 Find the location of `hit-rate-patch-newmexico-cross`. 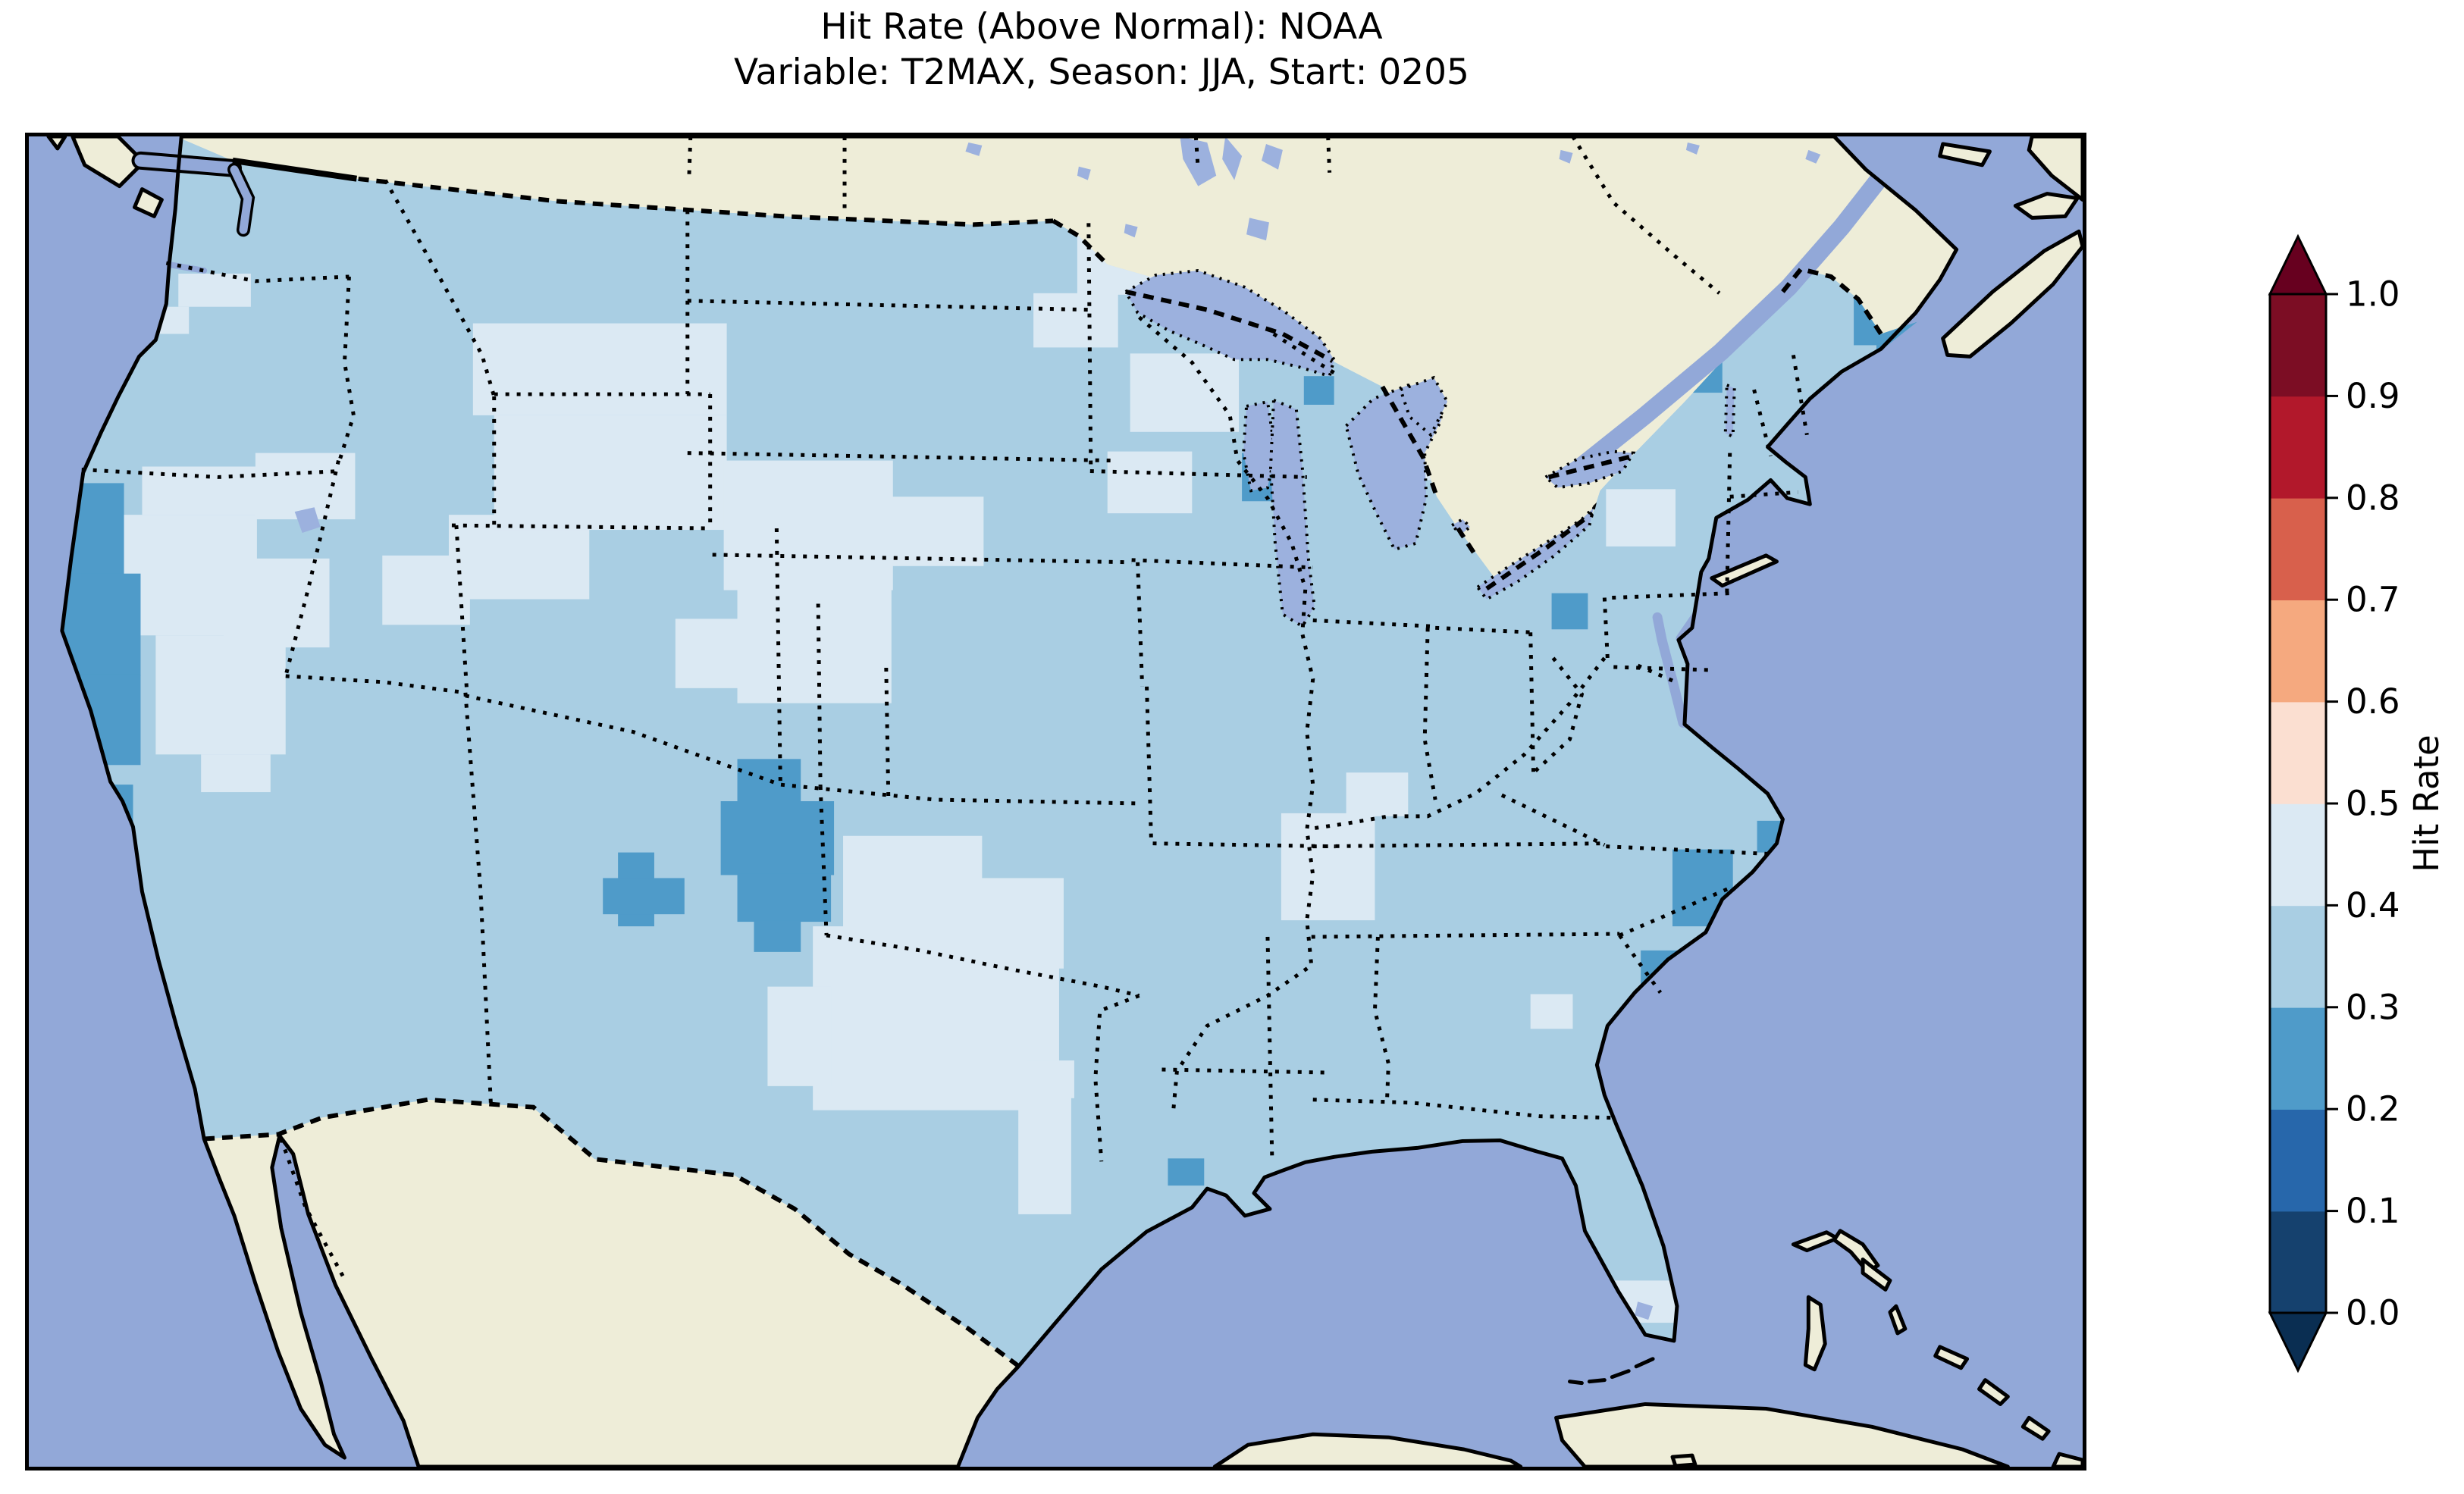

hit-rate-patch-newmexico-cross is located at coordinates (644, 889).